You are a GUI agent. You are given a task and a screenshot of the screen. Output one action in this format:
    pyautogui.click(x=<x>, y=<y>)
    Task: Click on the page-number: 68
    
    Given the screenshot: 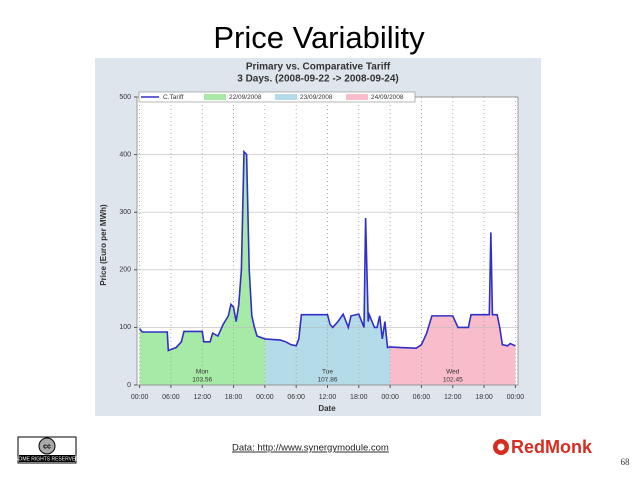 What is the action you would take?
    pyautogui.click(x=626, y=462)
    